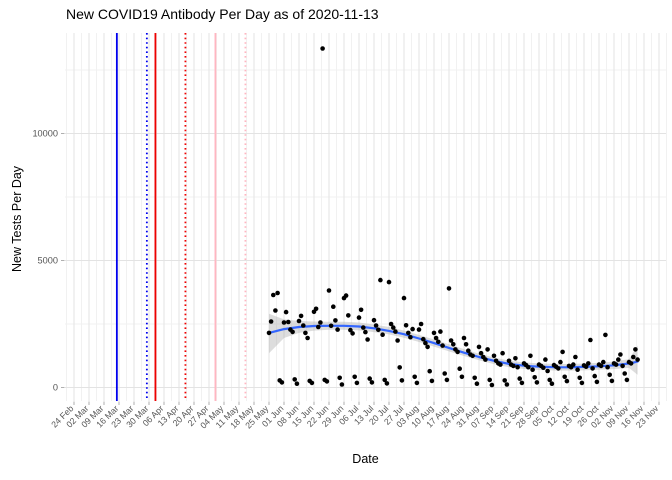  I want to click on y-tick-label: 10000, so click(45, 134).